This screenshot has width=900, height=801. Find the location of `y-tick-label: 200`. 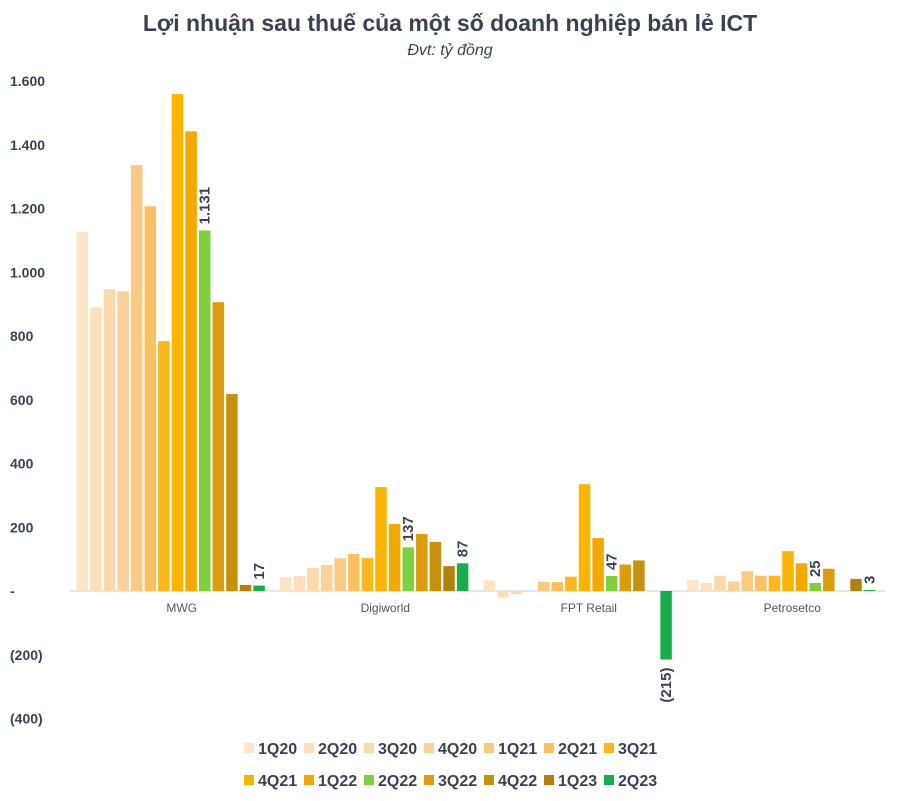

y-tick-label: 200 is located at coordinates (22, 527).